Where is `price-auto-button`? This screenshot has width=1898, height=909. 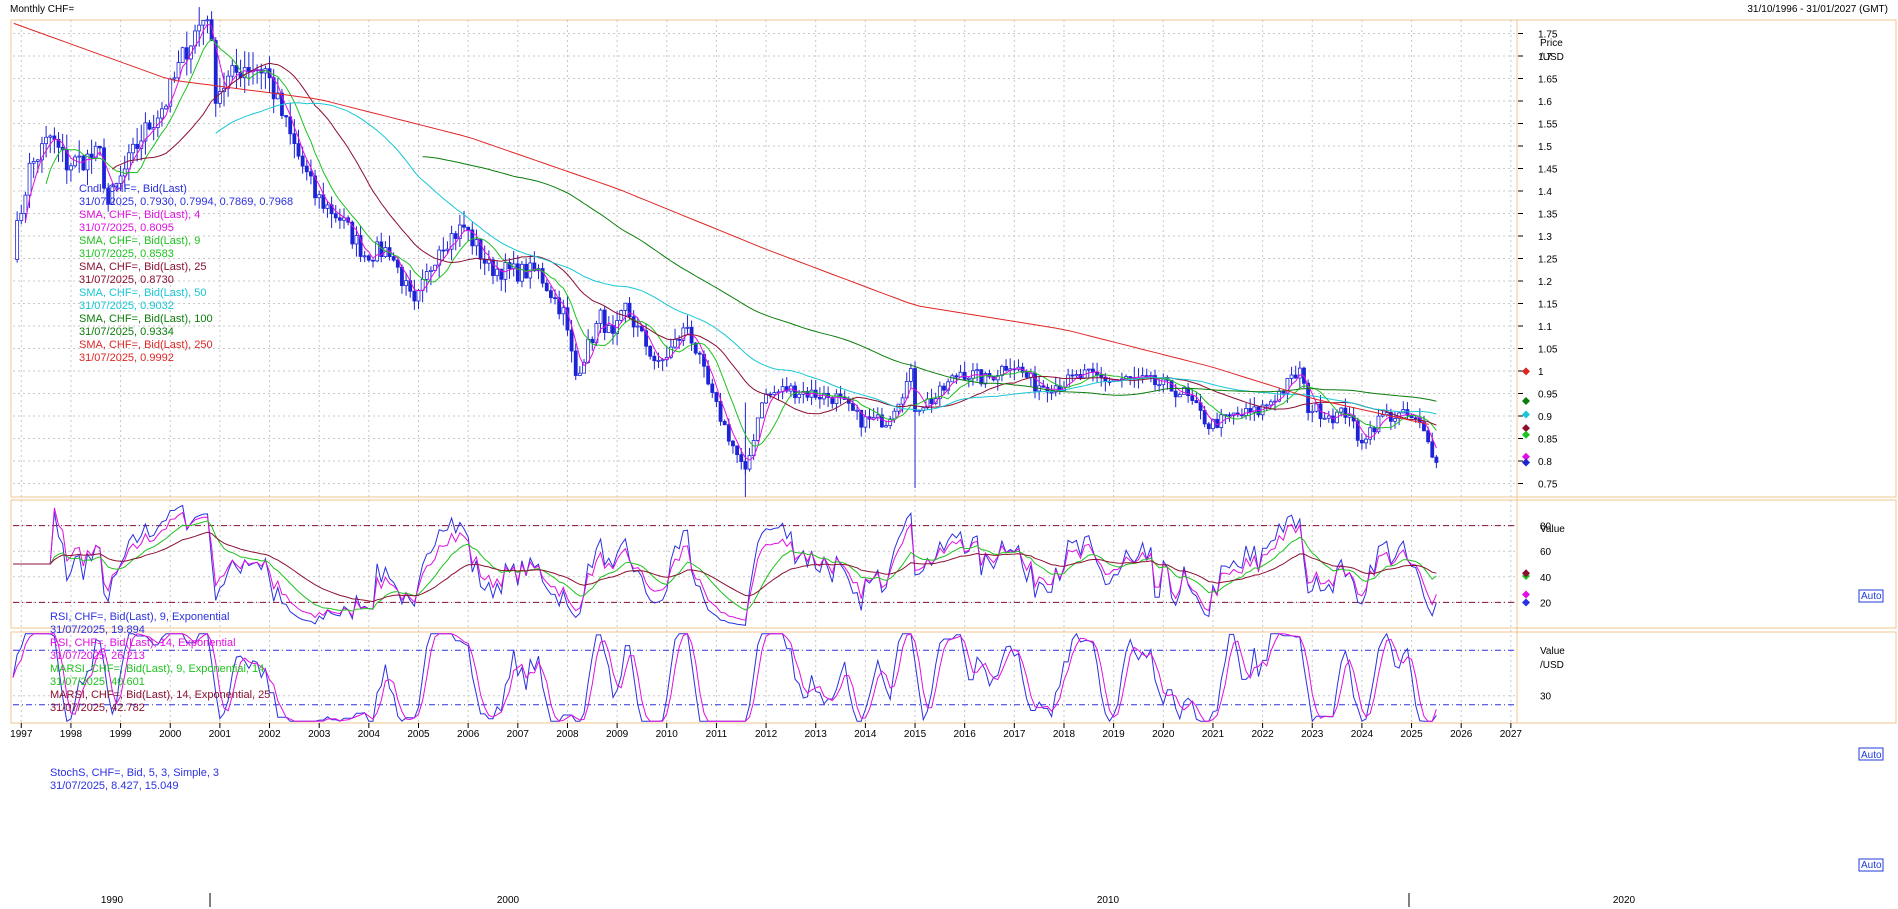 price-auto-button is located at coordinates (1871, 596).